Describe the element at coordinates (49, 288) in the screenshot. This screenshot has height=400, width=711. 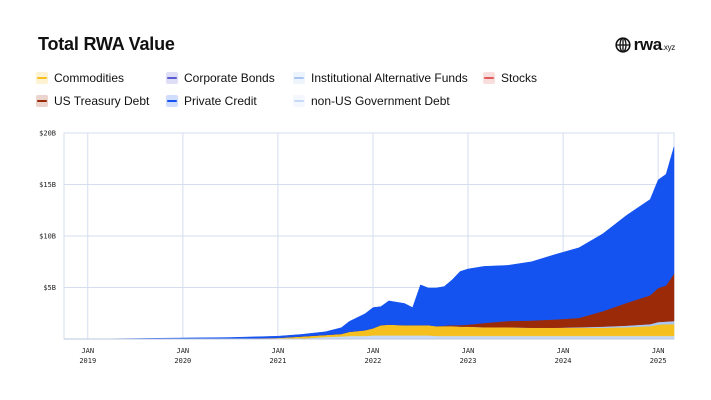
I see `y-tick-label: $5B` at that location.